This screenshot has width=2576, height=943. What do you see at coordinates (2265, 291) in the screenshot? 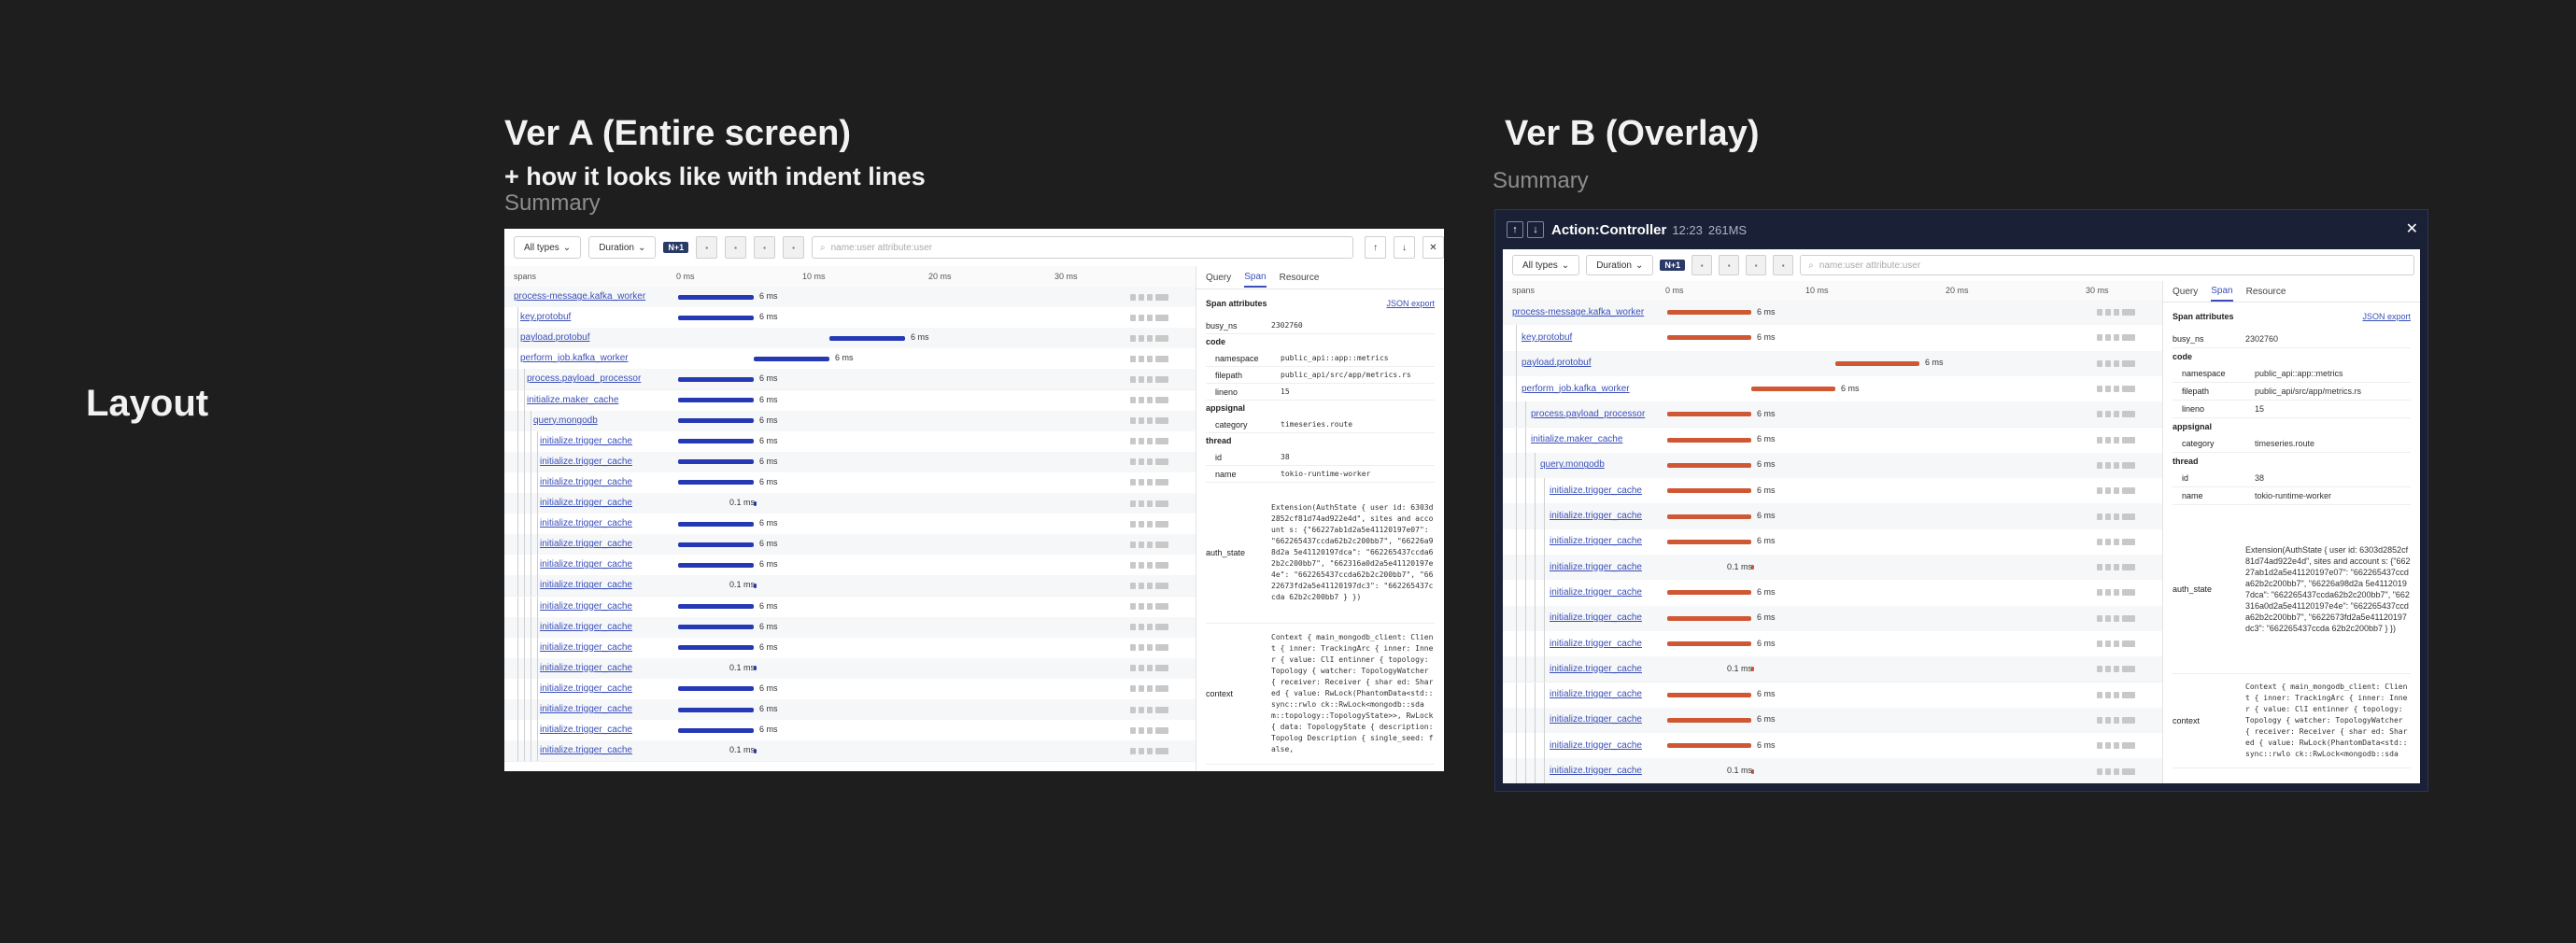
I see `tab-resource: Resource` at bounding box center [2265, 291].